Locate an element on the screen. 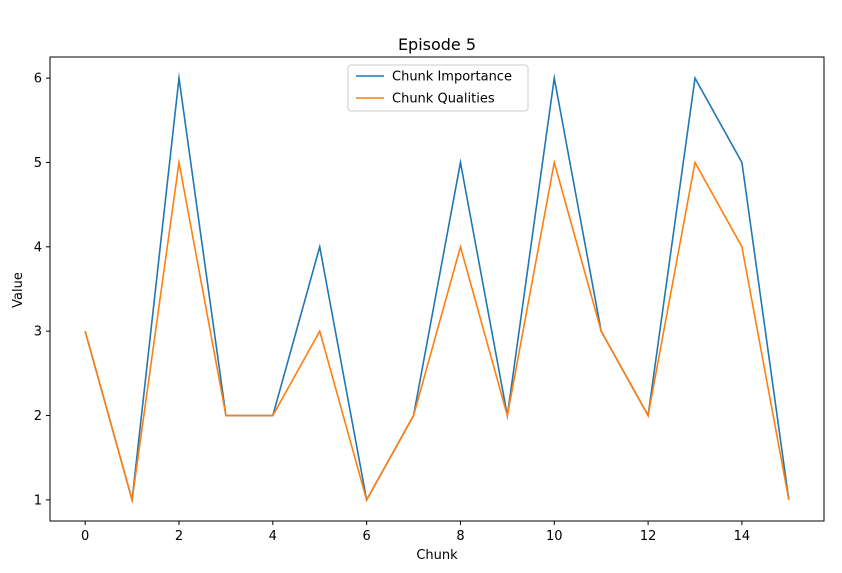  x-tick-label: 0 is located at coordinates (85, 536).